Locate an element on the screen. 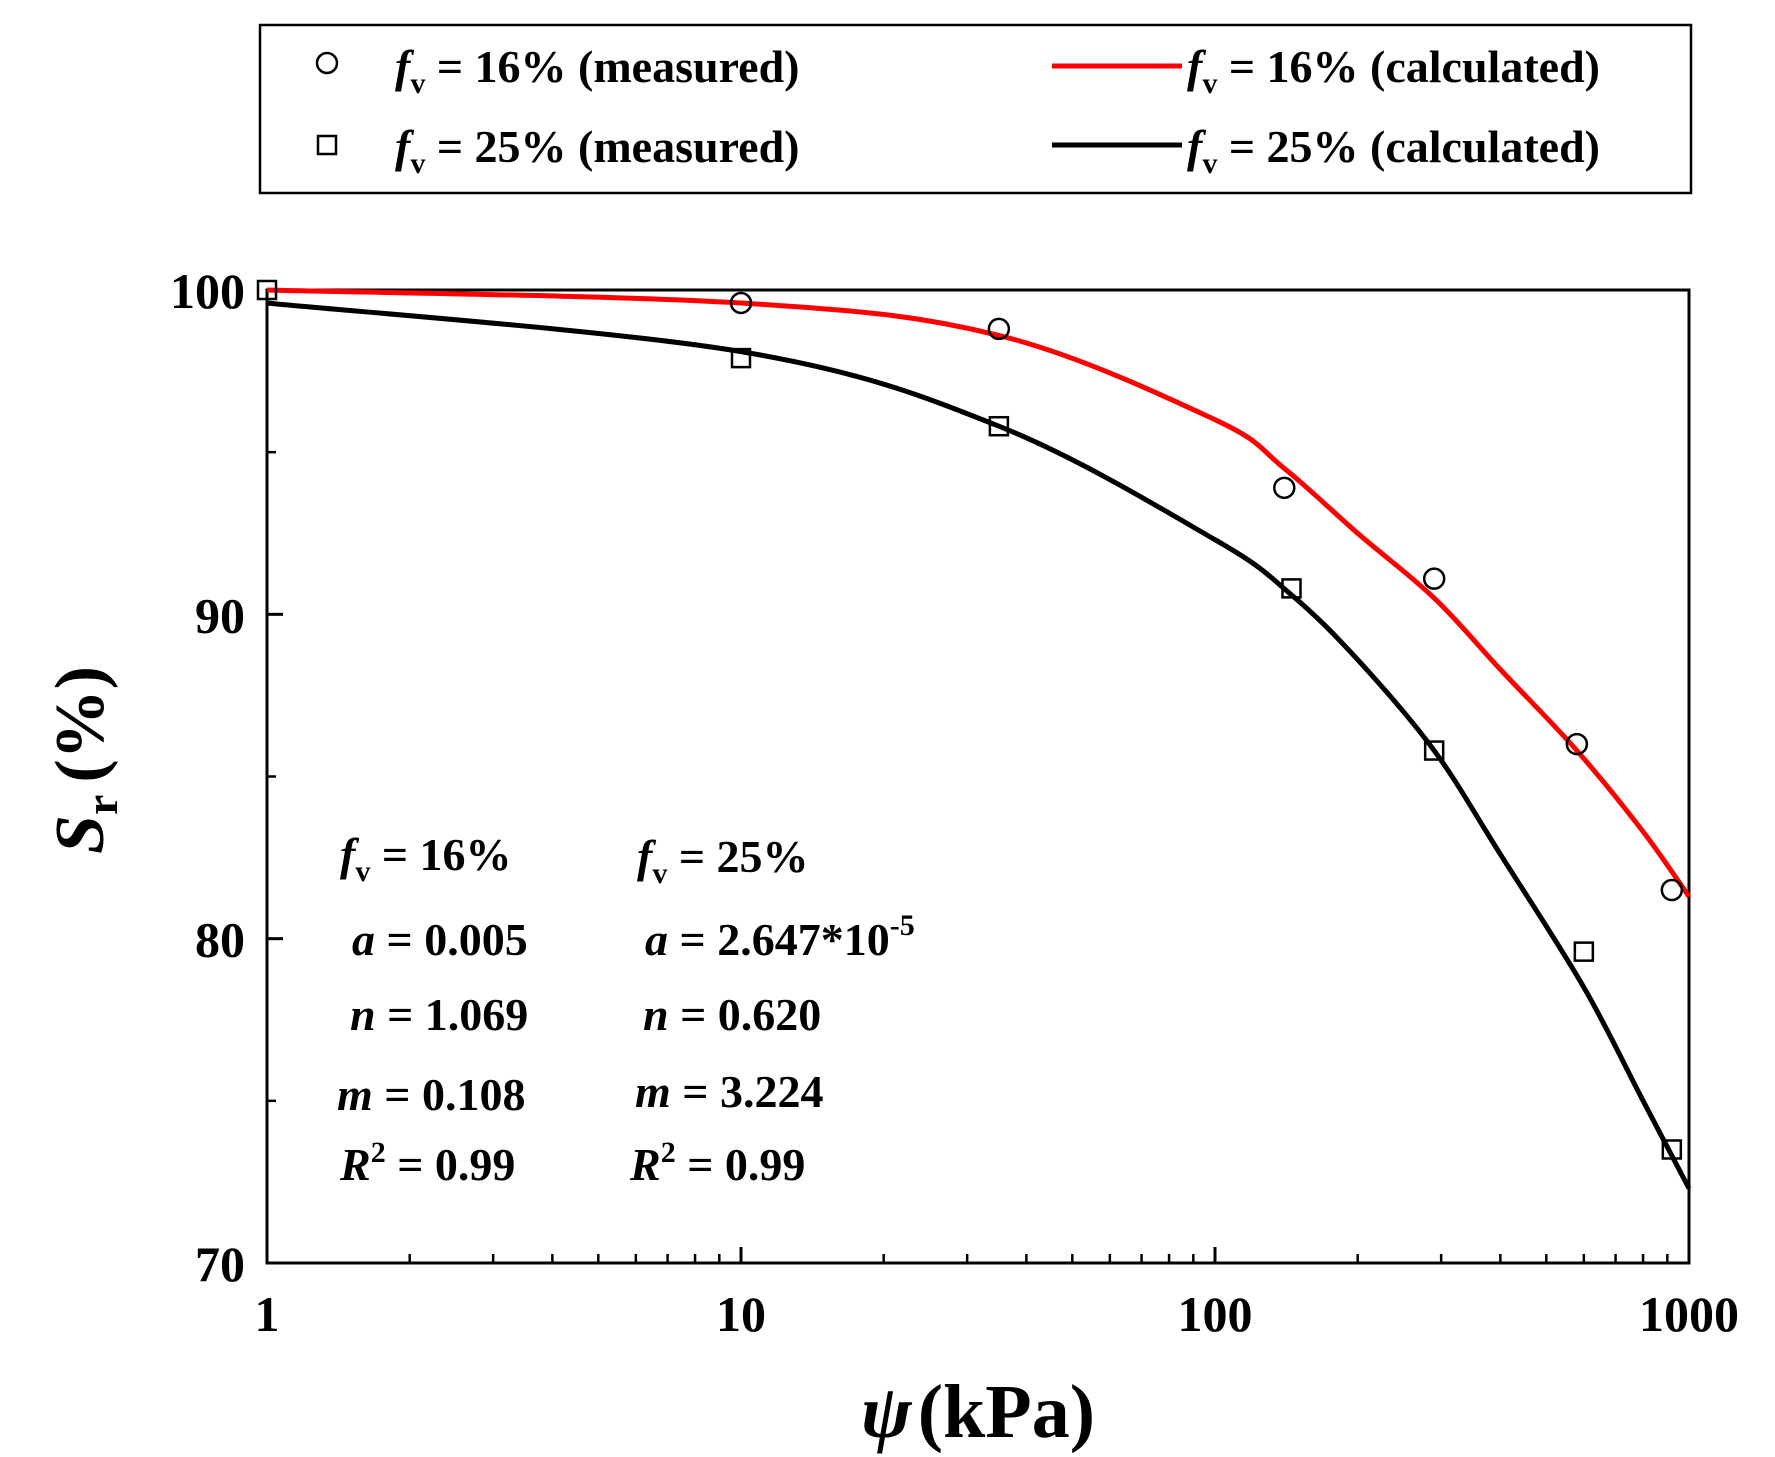 The image size is (1775, 1457). legend-label-fv16-measured: fv = 16% (measured) is located at coordinates (597, 70).